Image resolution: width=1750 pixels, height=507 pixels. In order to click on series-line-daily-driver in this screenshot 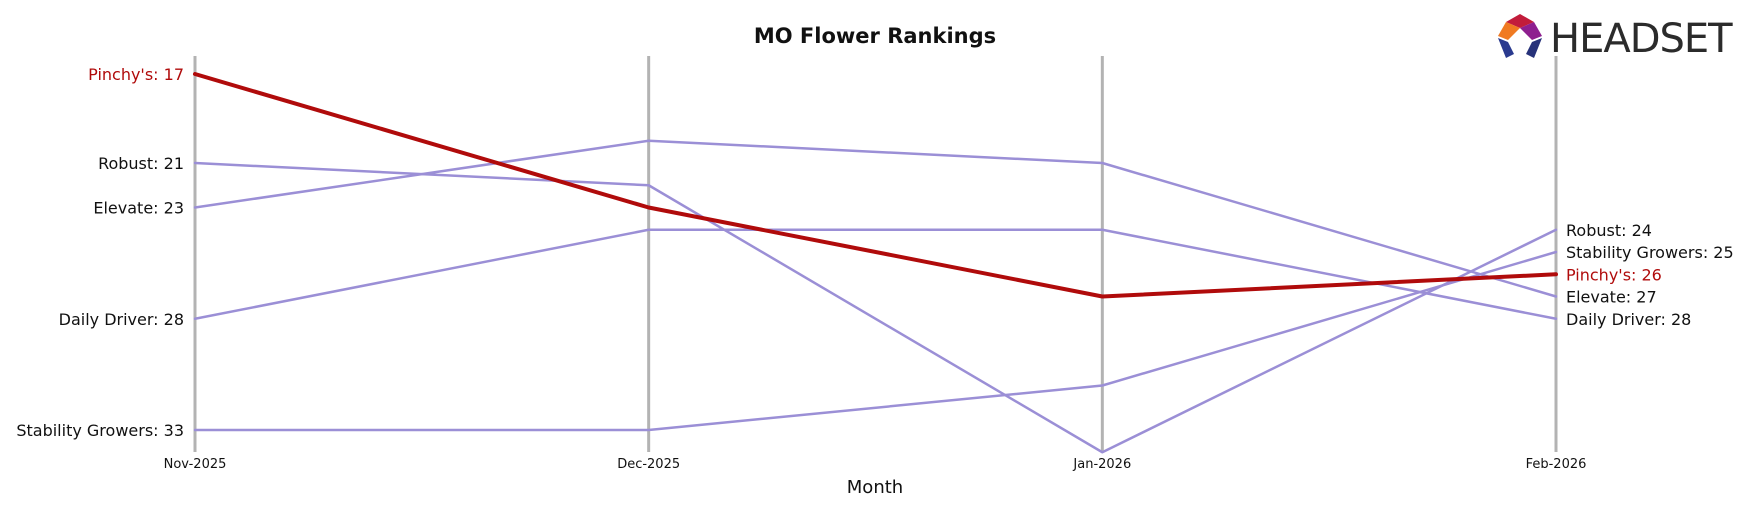, I will do `click(875, 274)`.